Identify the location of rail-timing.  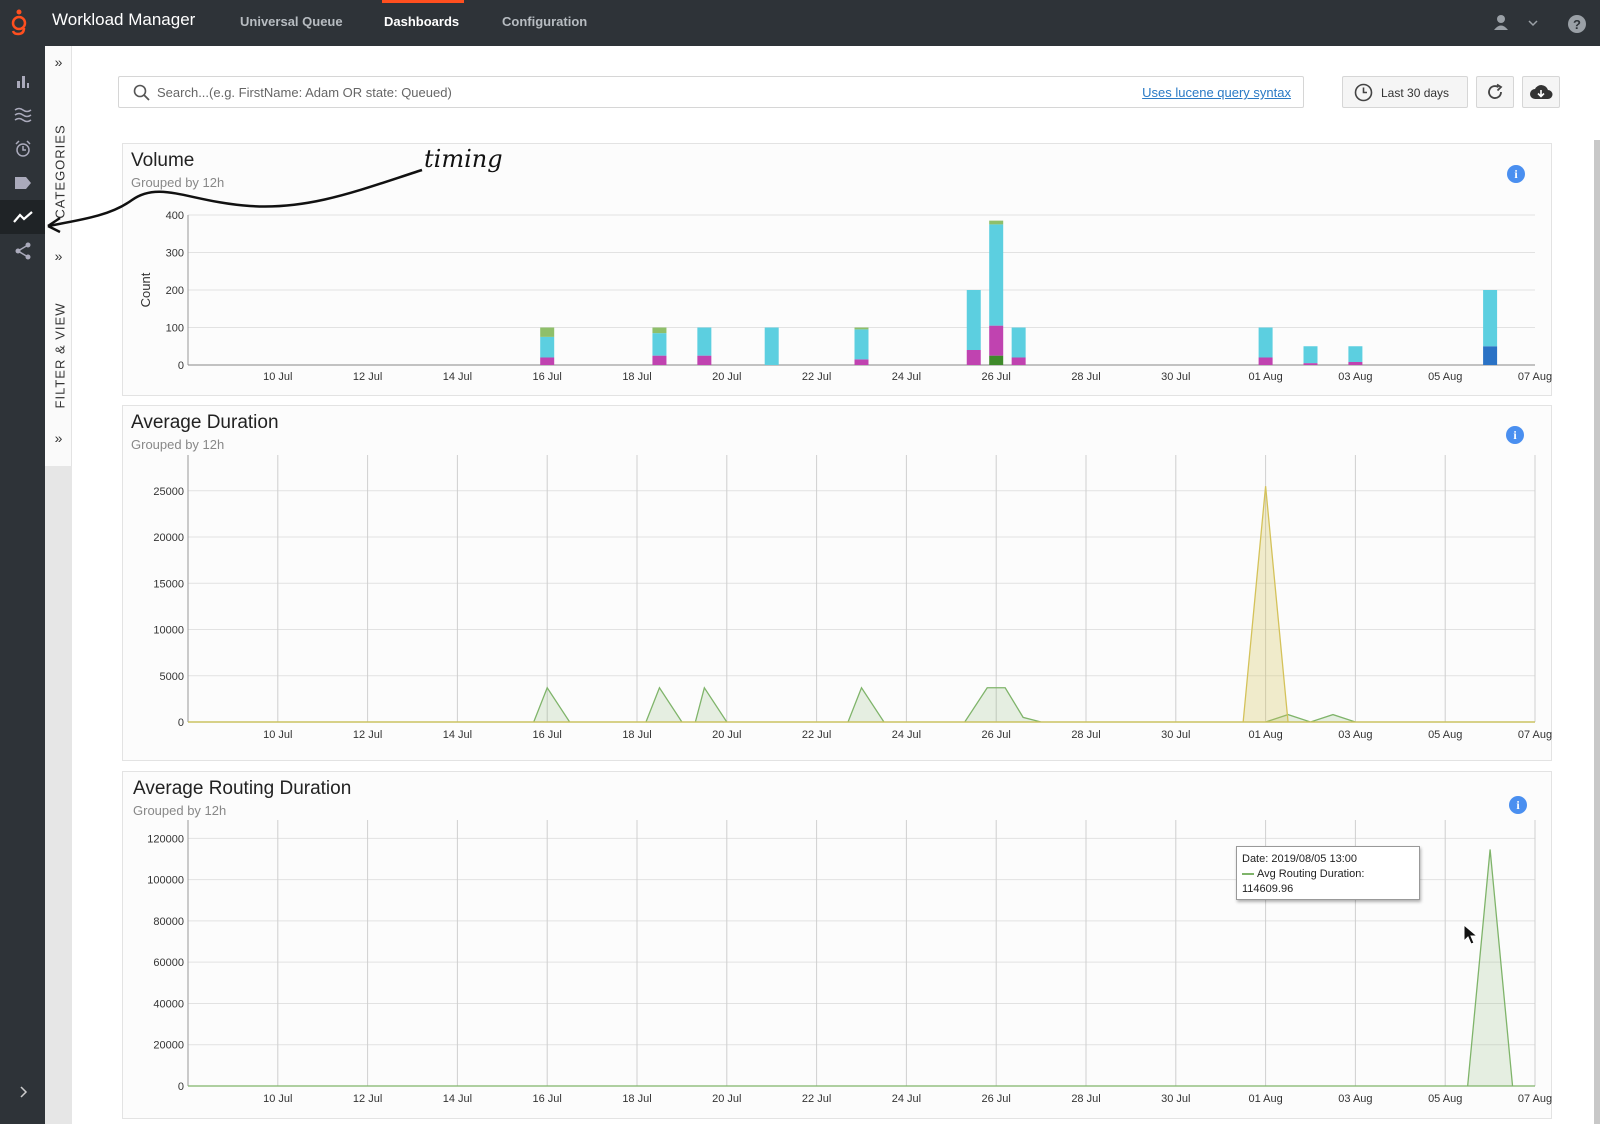
(22, 217).